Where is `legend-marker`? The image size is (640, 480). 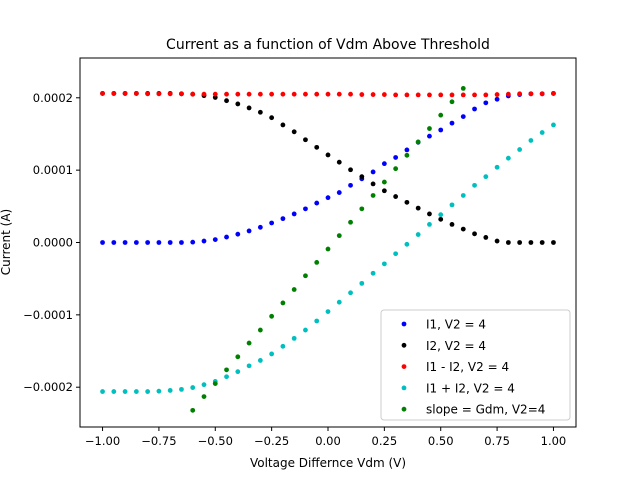
legend-marker is located at coordinates (404, 366).